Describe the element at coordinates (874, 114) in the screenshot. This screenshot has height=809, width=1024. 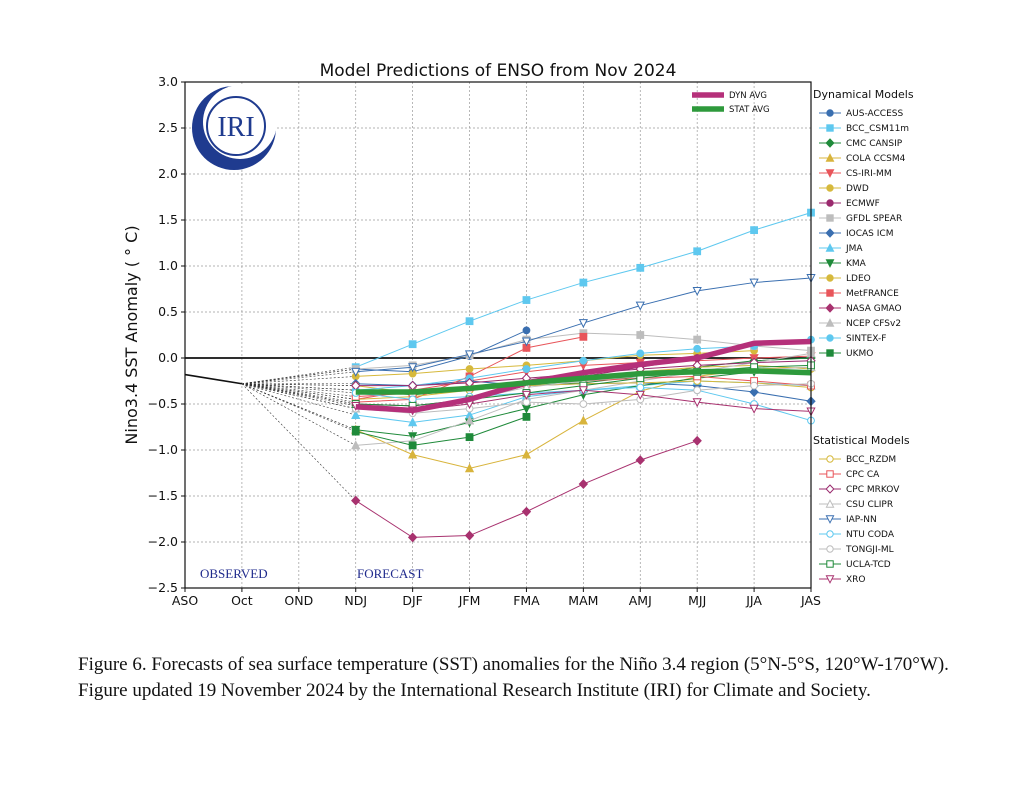
I see `legend-label: AUS-ACCESS` at that location.